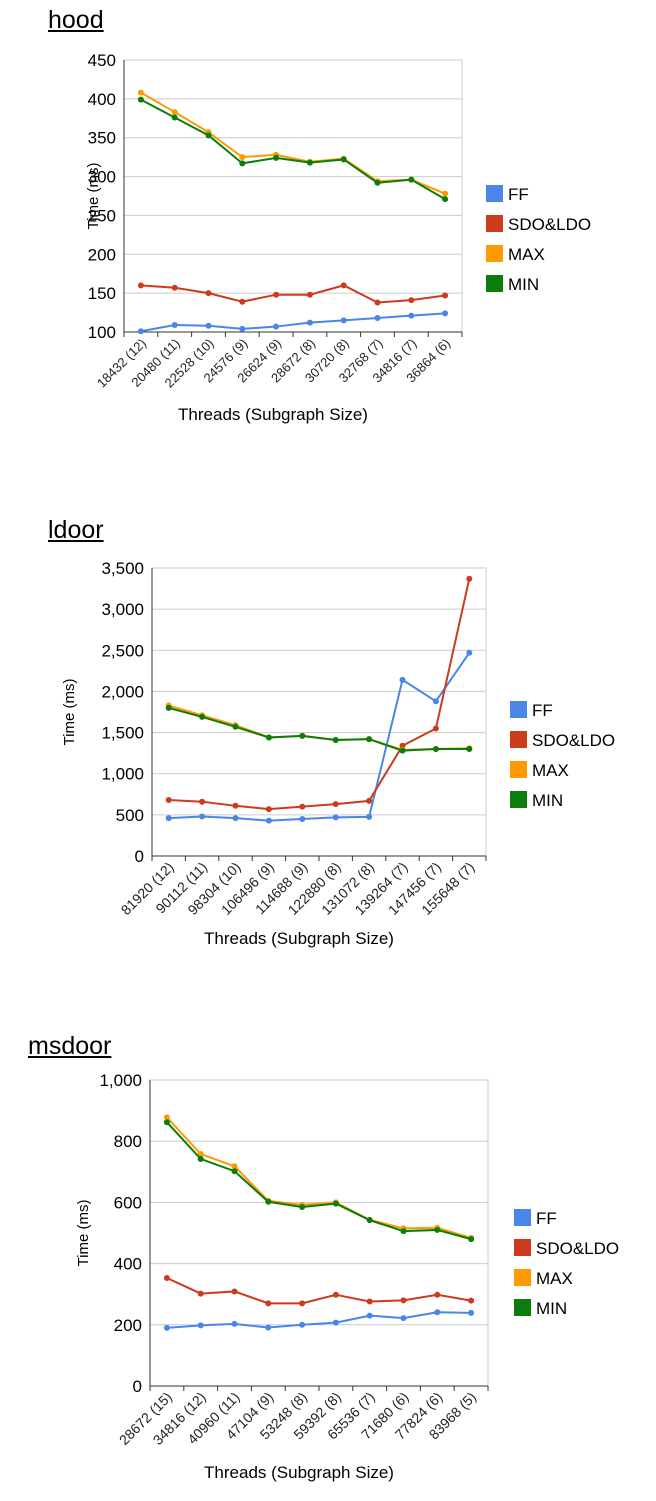 The width and height of the screenshot is (656, 1501). I want to click on y-tick-label: 250, so click(102, 215).